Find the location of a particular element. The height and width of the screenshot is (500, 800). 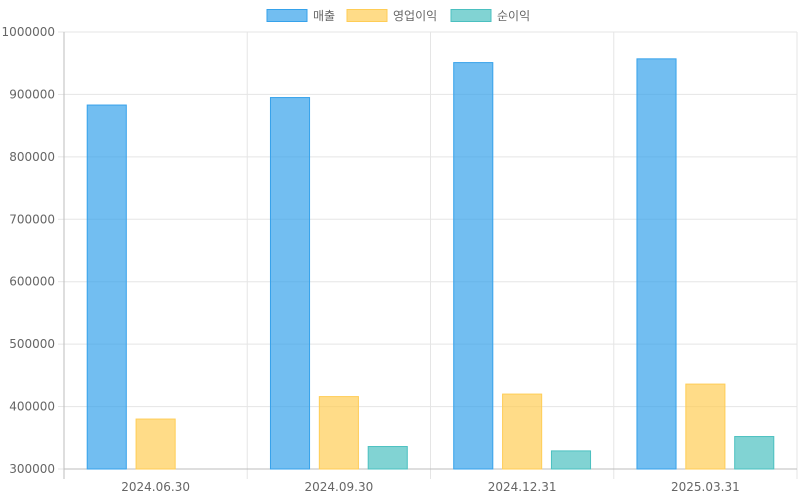

legend: 매출 영업이익 순이익 is located at coordinates (398, 16).